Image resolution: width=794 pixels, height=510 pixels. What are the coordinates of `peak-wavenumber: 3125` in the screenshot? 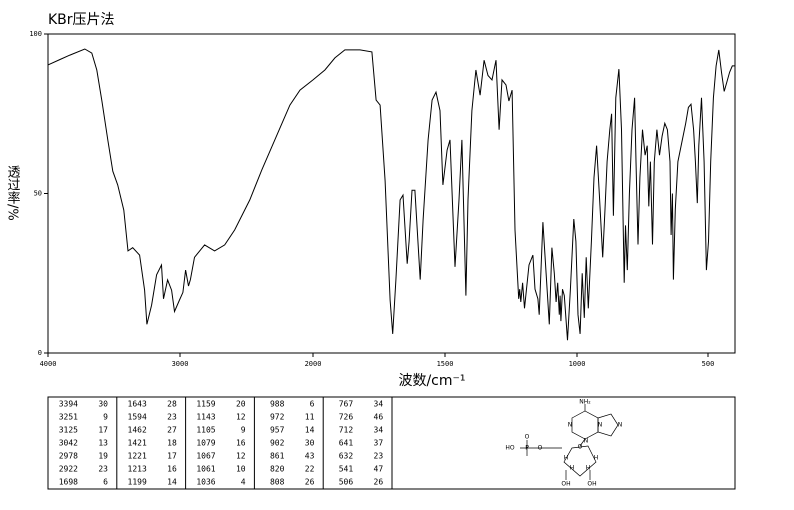 It's located at (68, 430).